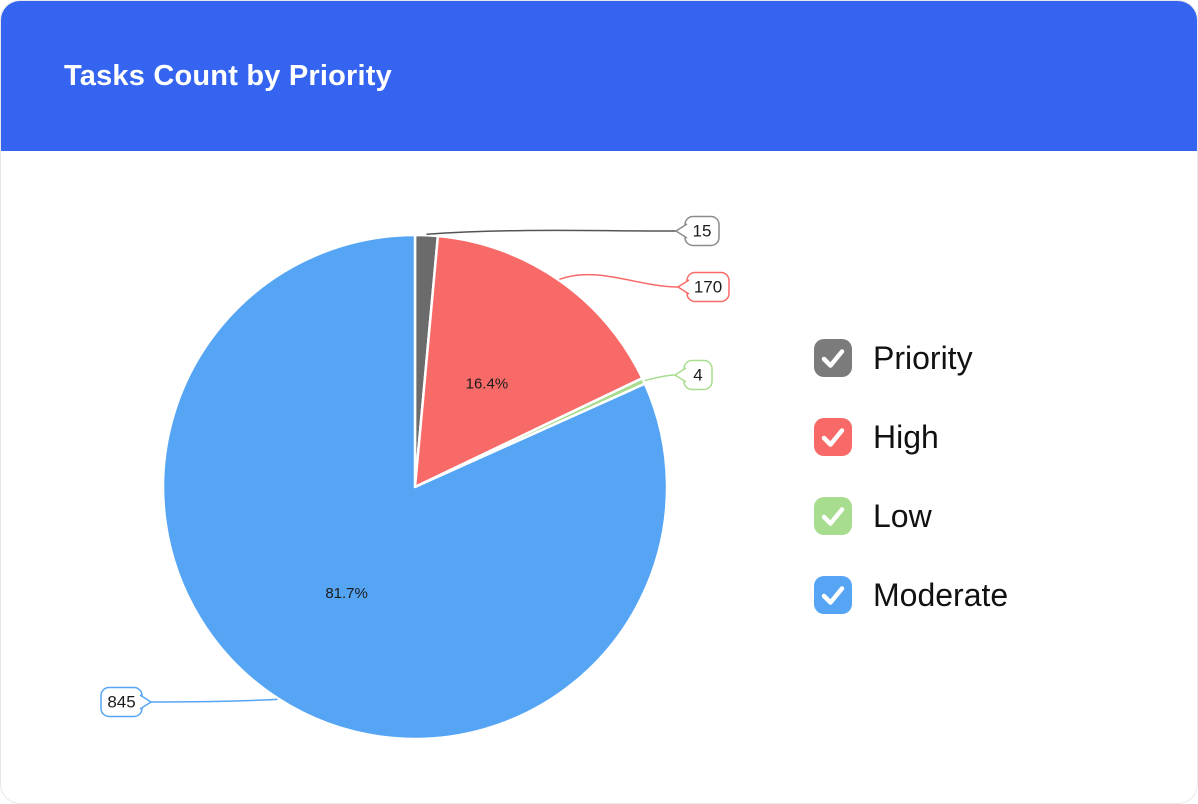 Image resolution: width=1198 pixels, height=804 pixels. Describe the element at coordinates (683, 287) in the screenshot. I see `callout-pointer-high` at that location.